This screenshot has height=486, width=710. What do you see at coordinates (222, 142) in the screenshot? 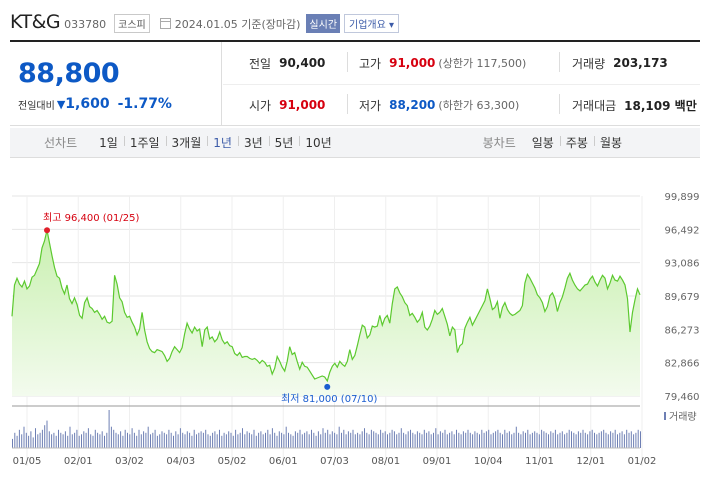
I see `period-1y: 1년` at bounding box center [222, 142].